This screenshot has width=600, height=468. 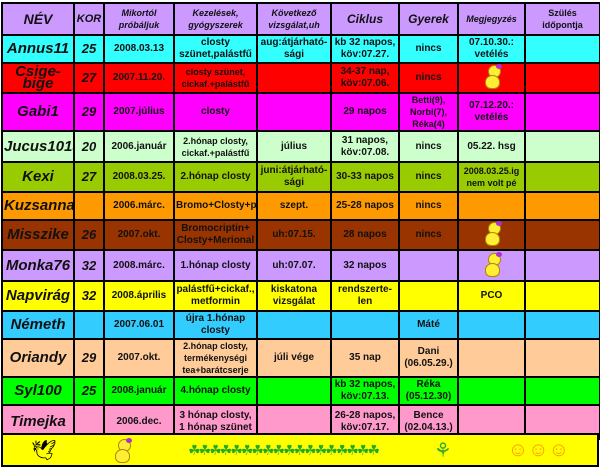 I want to click on cell-ciklus: 25-28 napos, so click(x=365, y=206).